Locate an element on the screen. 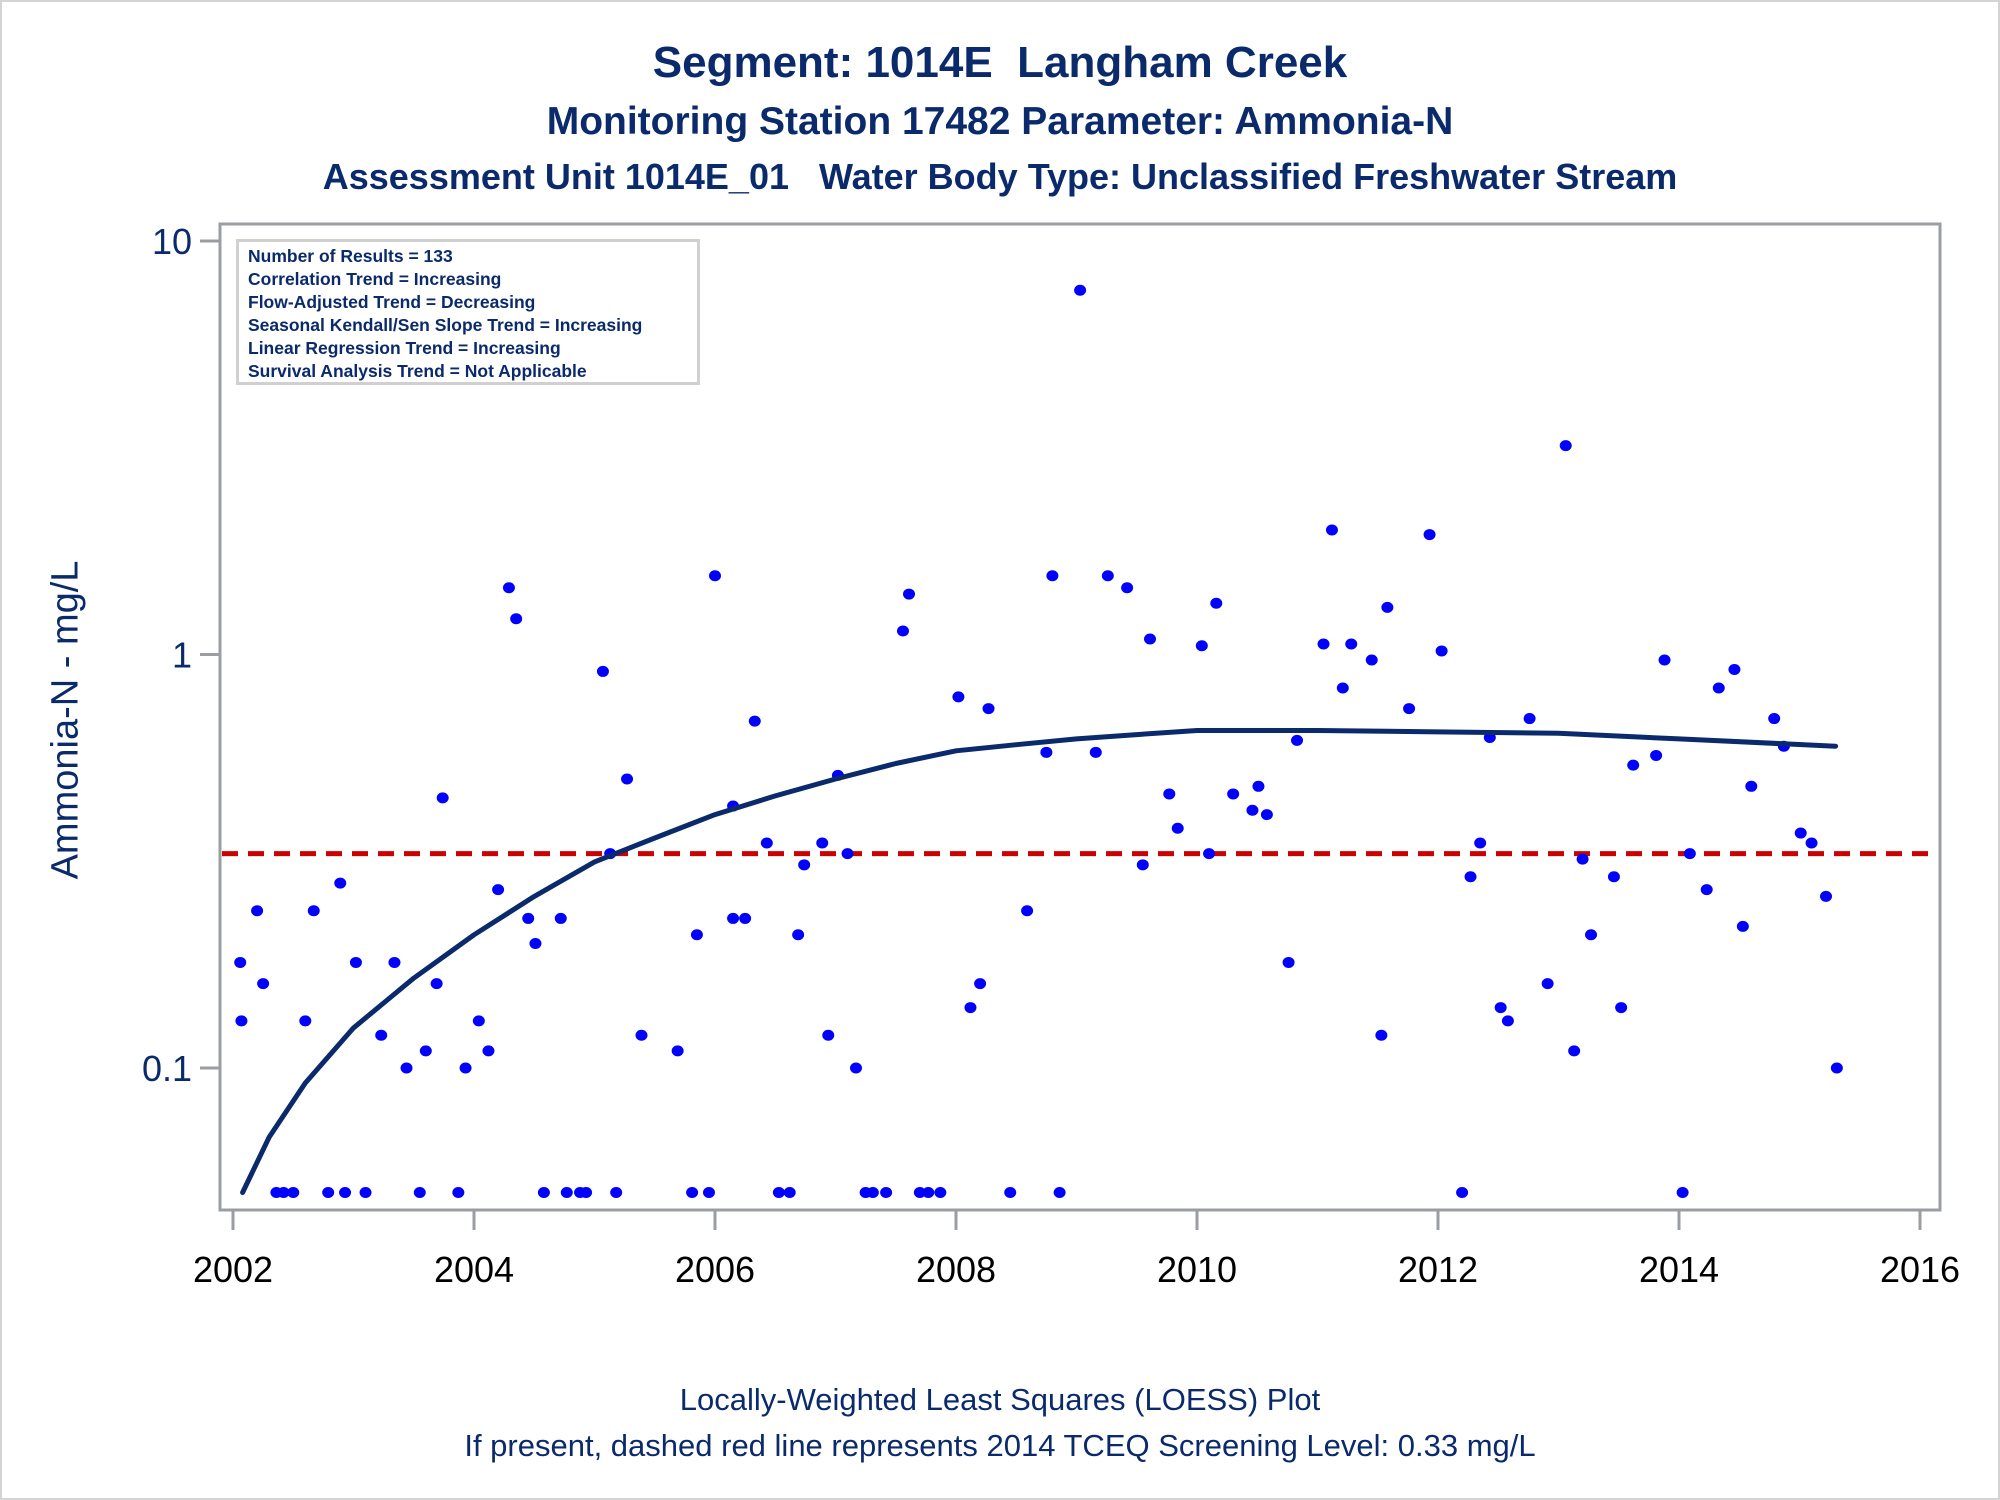 The image size is (2000, 1500). x-tick-label: 2008 is located at coordinates (956, 1269).